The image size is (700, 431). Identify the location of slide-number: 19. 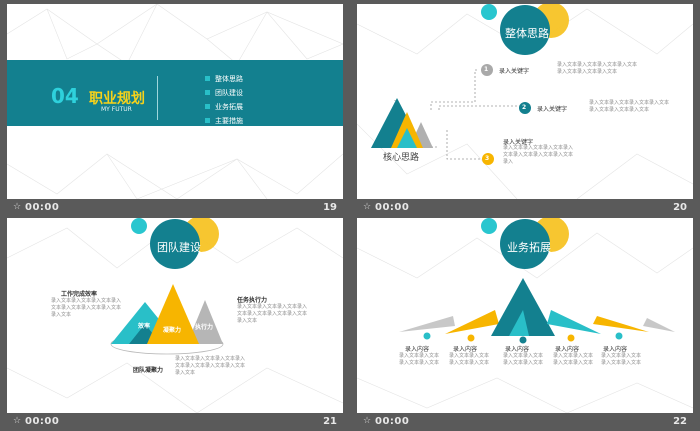
(330, 207).